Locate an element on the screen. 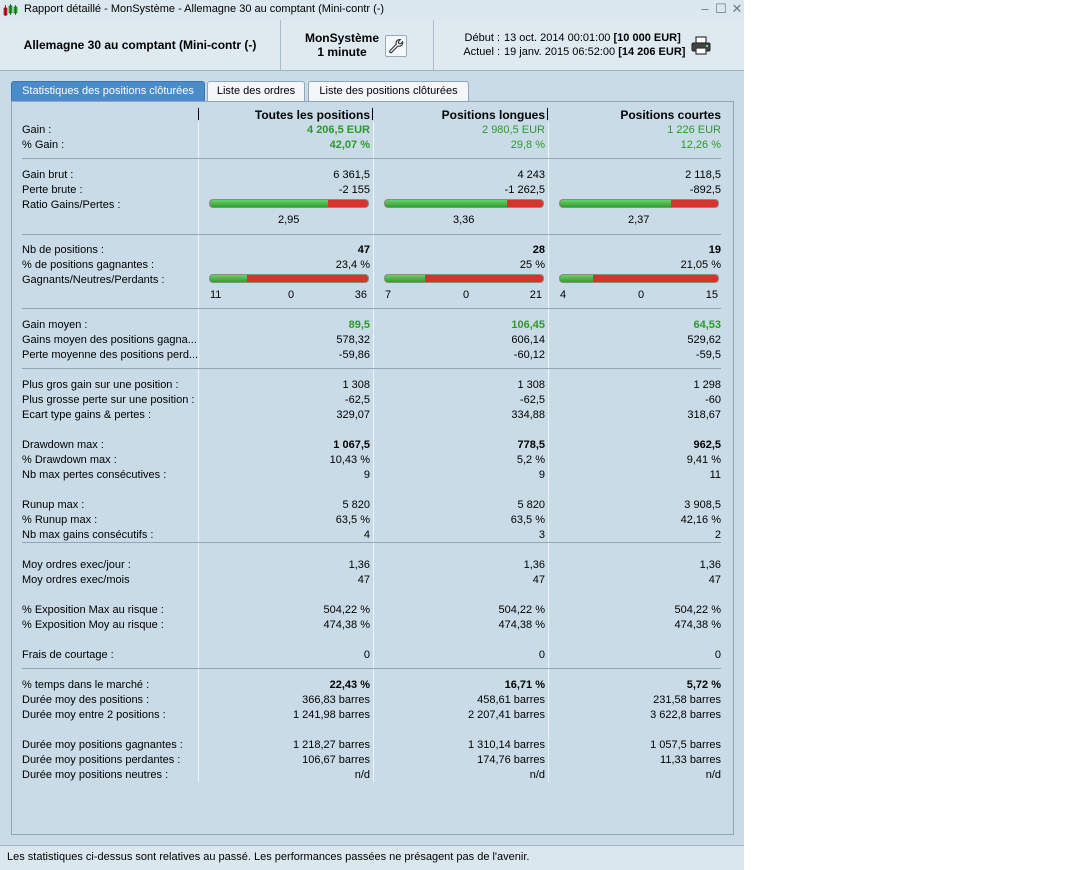 The image size is (1088, 870). stat-value-all: 23,4 % is located at coordinates (352, 265).